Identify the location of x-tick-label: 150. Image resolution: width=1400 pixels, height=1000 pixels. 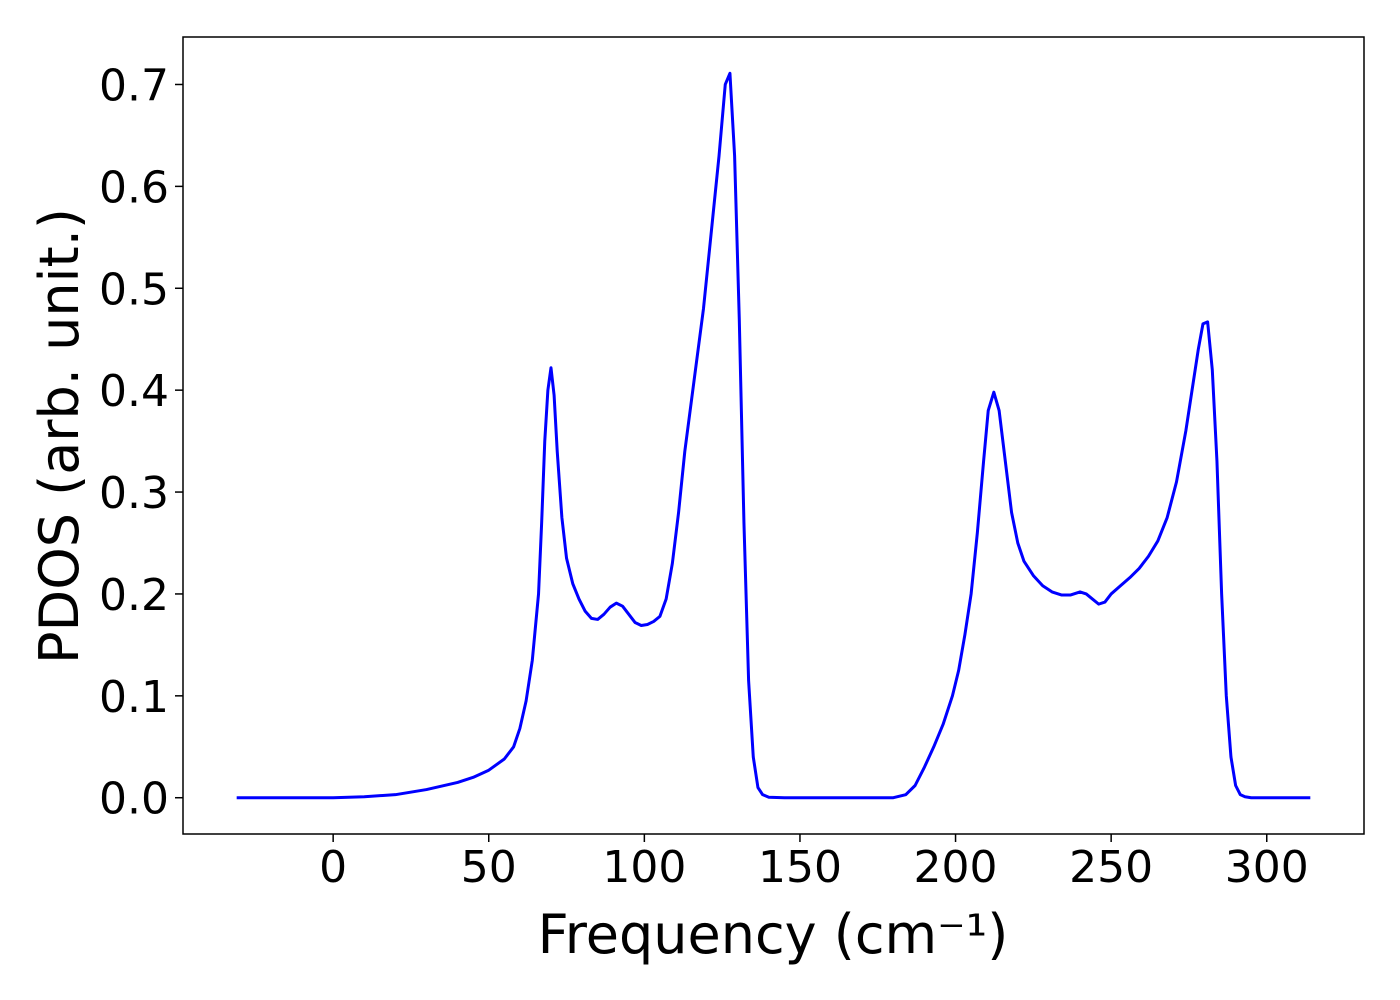
(800, 867).